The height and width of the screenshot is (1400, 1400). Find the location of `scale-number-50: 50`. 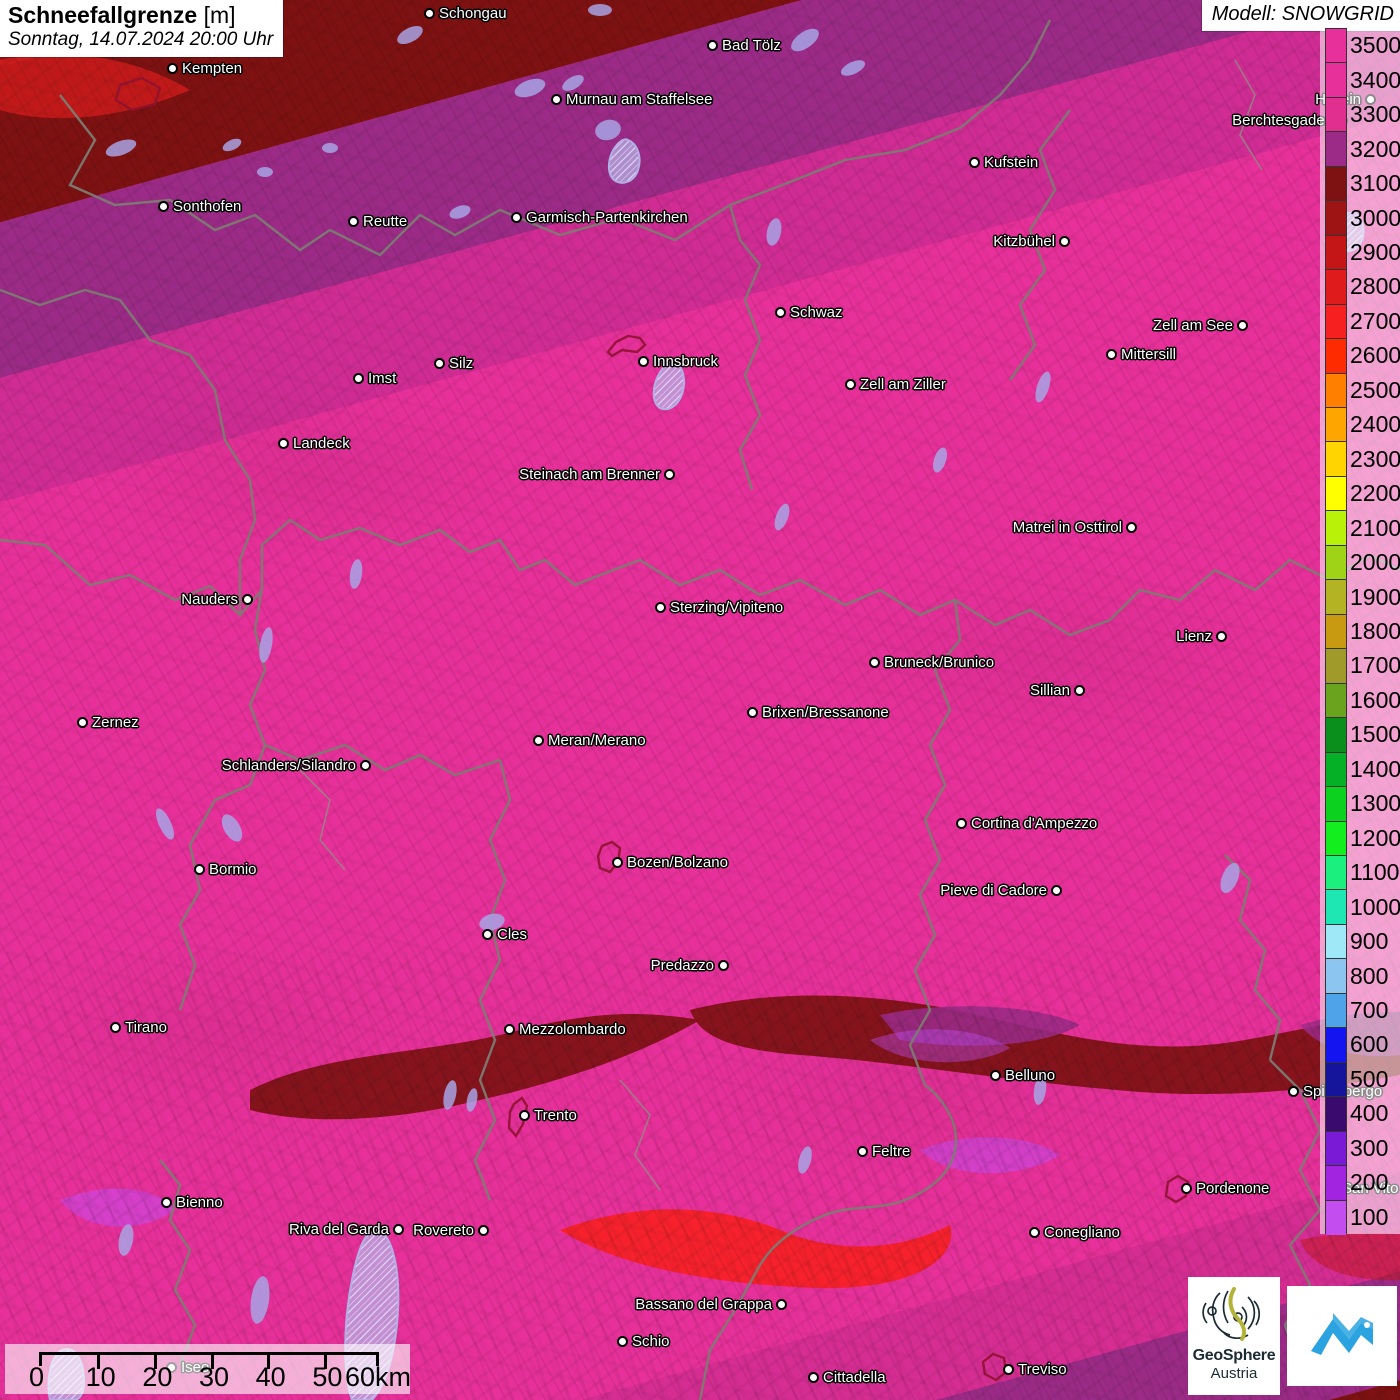

scale-number-50: 50 is located at coordinates (327, 1377).